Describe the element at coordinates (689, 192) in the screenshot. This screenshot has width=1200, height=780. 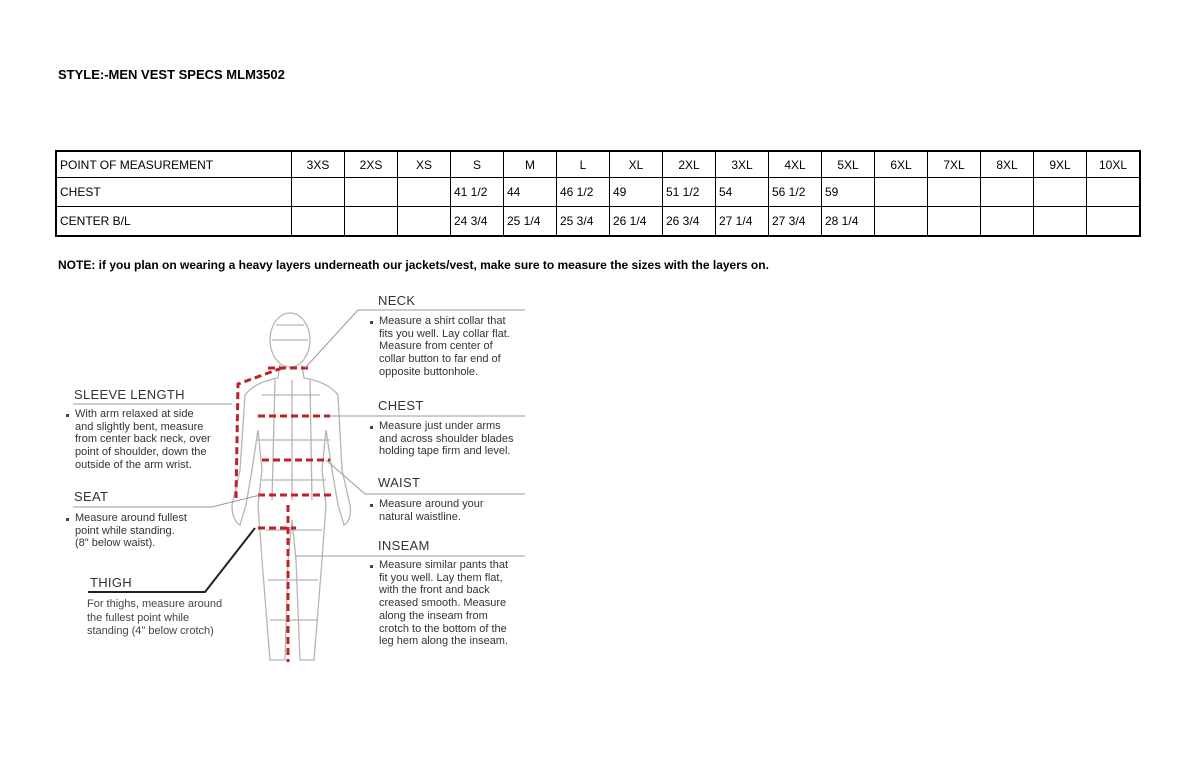
I see `table-cell: 51 1/2` at that location.